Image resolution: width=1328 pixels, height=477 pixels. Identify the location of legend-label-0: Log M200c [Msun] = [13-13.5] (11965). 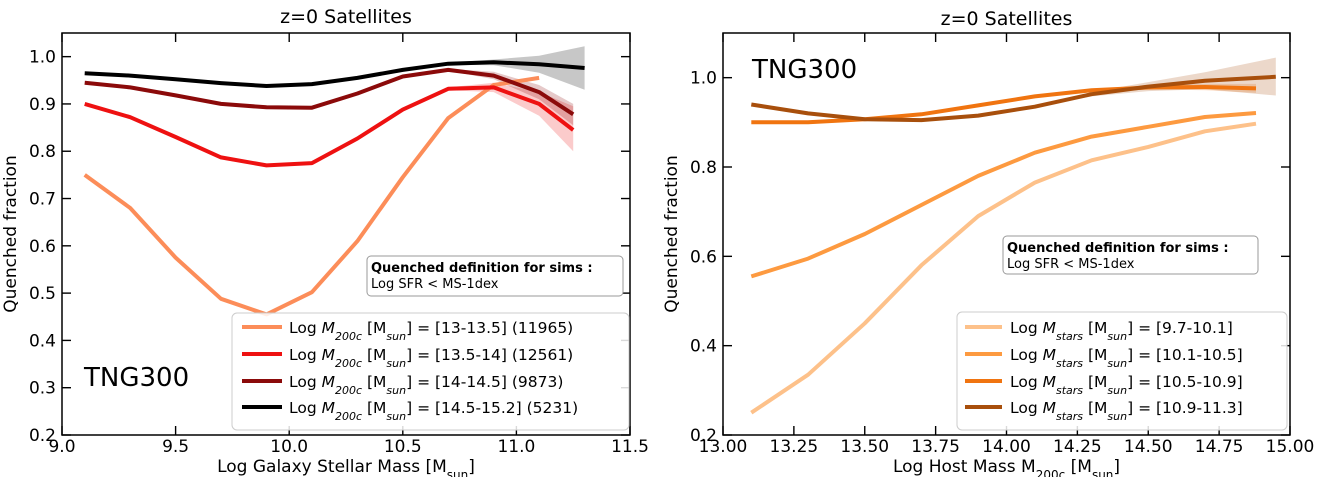
(431, 331).